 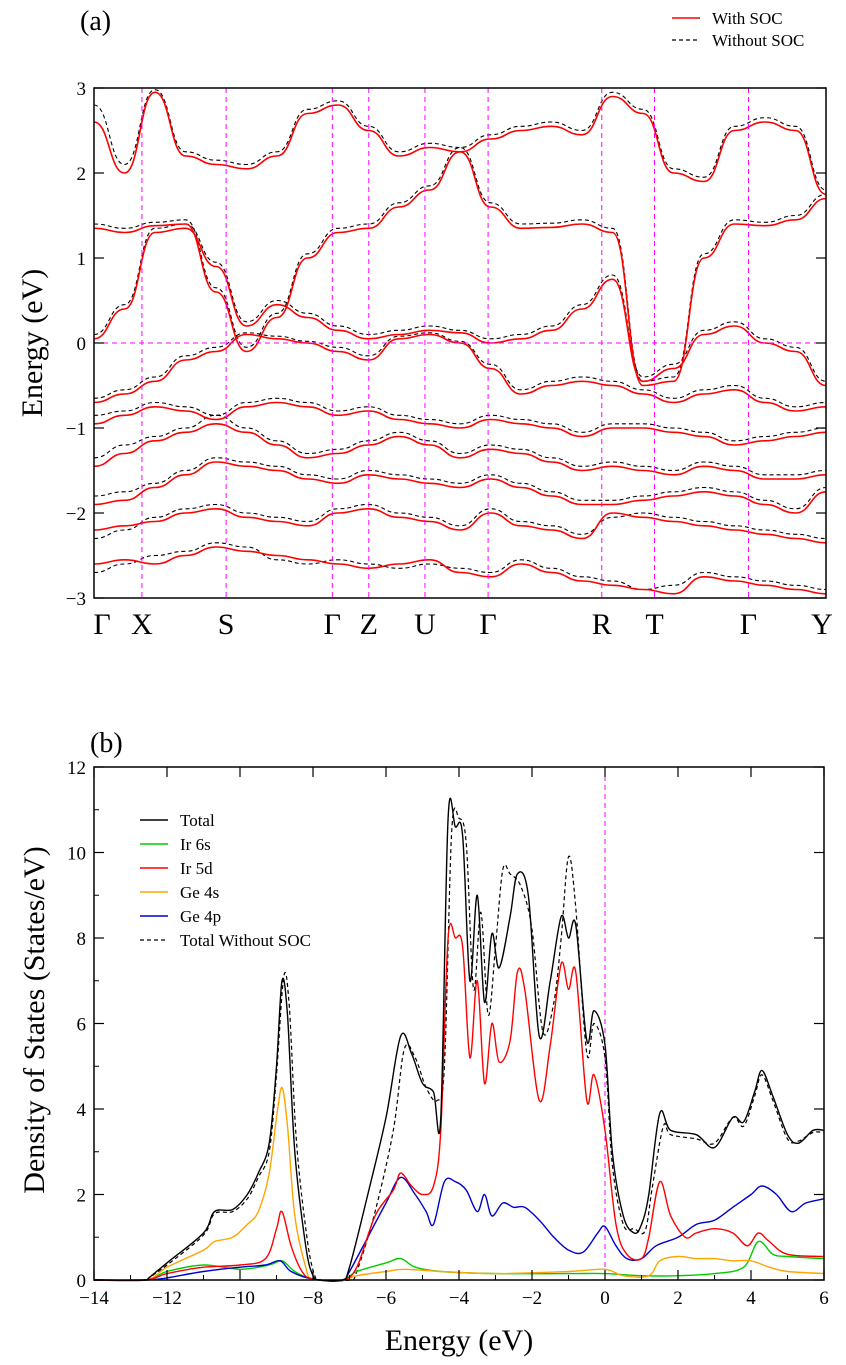 What do you see at coordinates (82, 174) in the screenshot?
I see `panel-a-ytick-label-5: 2` at bounding box center [82, 174].